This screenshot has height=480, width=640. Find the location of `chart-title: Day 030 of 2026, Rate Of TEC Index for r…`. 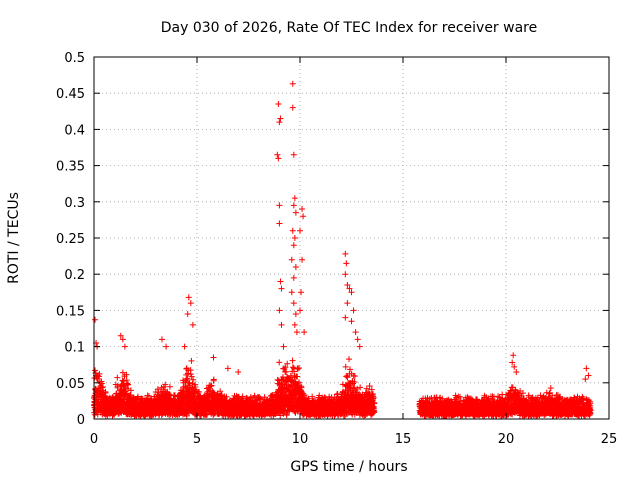

chart-title: Day 030 of 2026, Rate Of TEC Index for r… is located at coordinates (349, 28).